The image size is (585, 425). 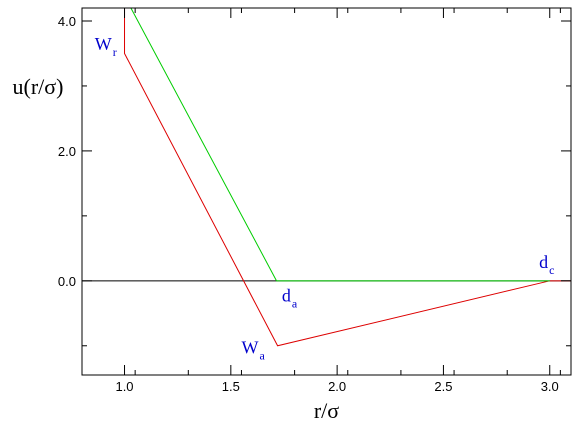 What do you see at coordinates (67, 21) in the screenshot?
I see `y-tick-label: 4.0` at bounding box center [67, 21].